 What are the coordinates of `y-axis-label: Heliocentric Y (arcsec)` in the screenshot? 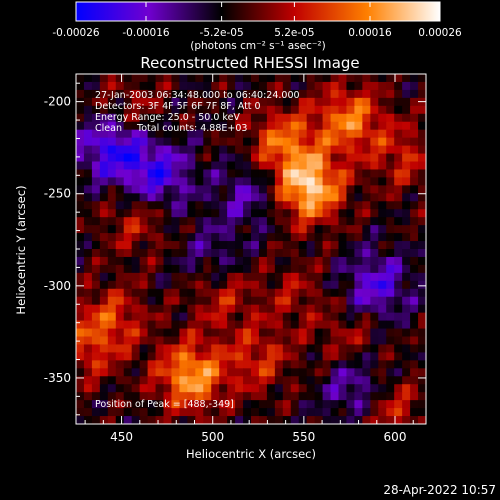 It's located at (21, 249).